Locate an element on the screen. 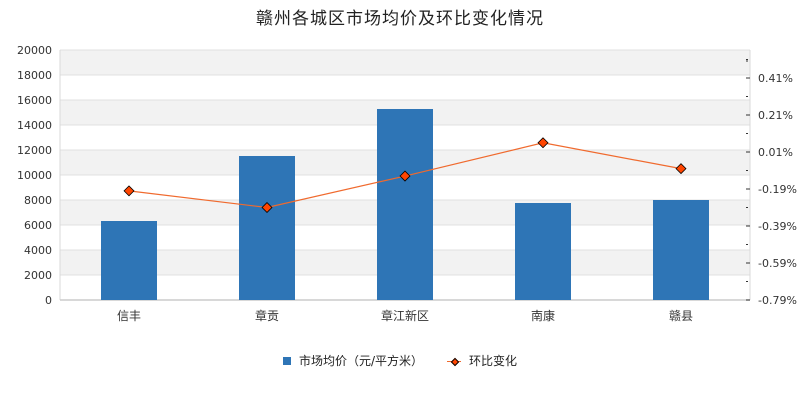 The width and height of the screenshot is (800, 400). x-axis-category-label: 信丰 is located at coordinates (129, 316).